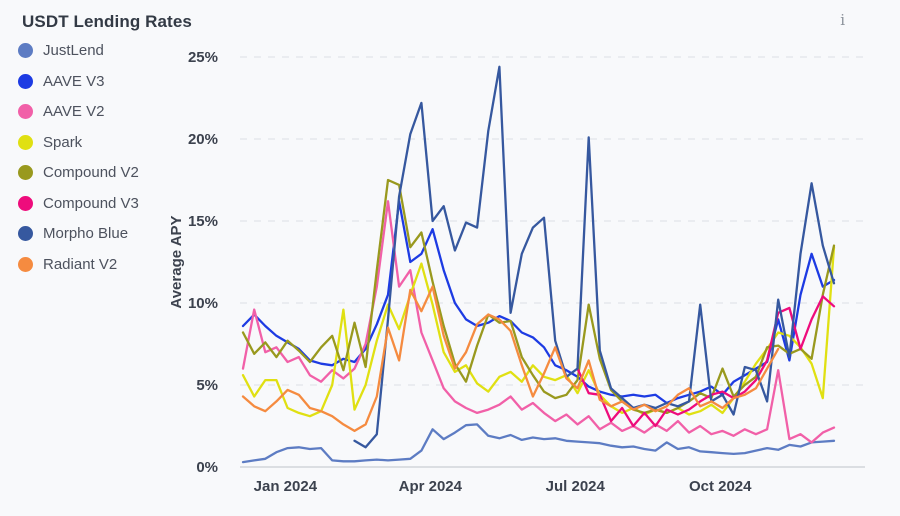  What do you see at coordinates (203, 221) in the screenshot?
I see `y-tick-label: 15%` at bounding box center [203, 221].